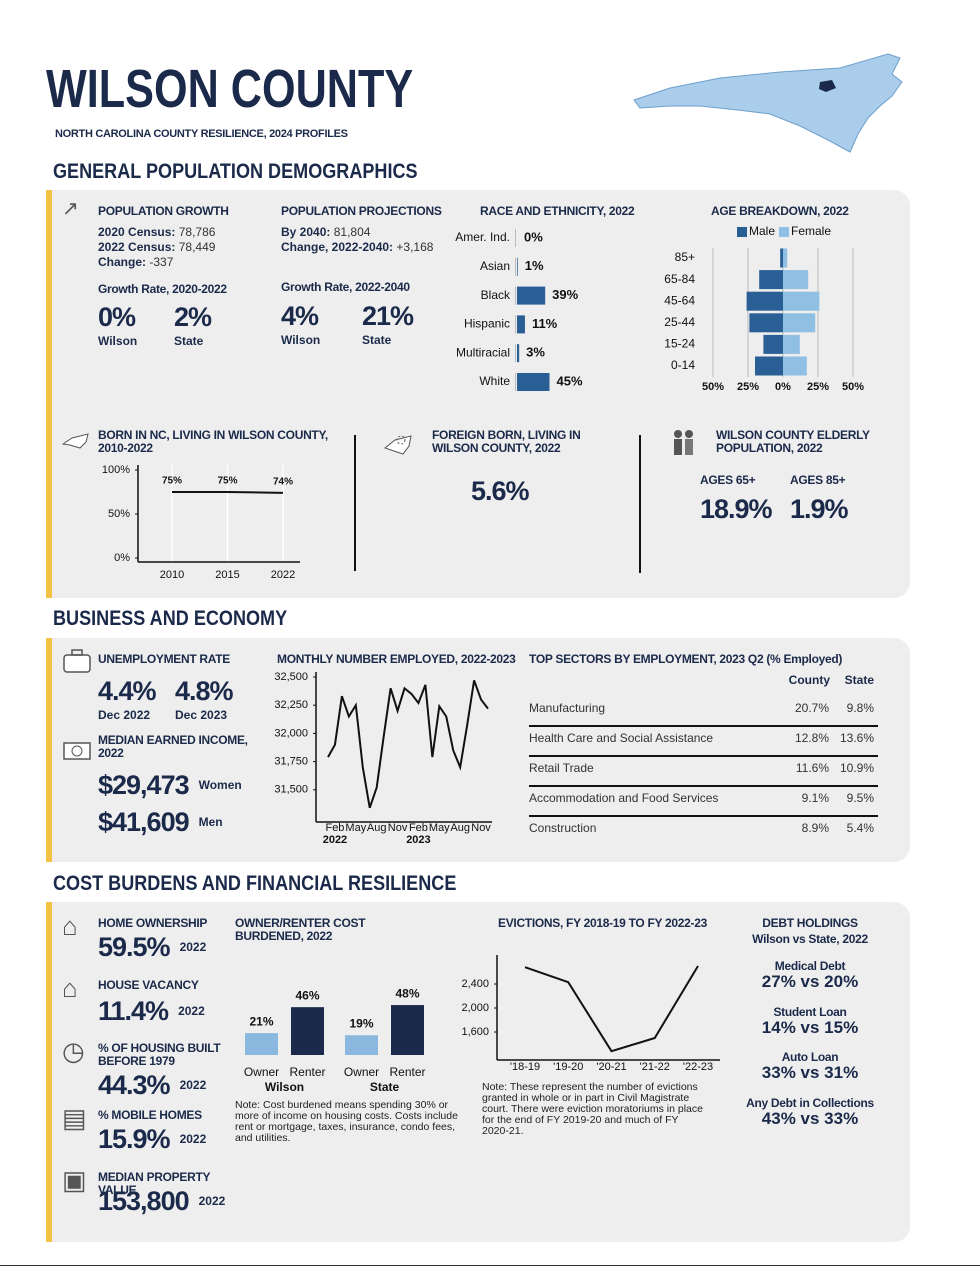 The image size is (980, 1268). I want to click on debt-label: Auto Loan, so click(810, 1057).